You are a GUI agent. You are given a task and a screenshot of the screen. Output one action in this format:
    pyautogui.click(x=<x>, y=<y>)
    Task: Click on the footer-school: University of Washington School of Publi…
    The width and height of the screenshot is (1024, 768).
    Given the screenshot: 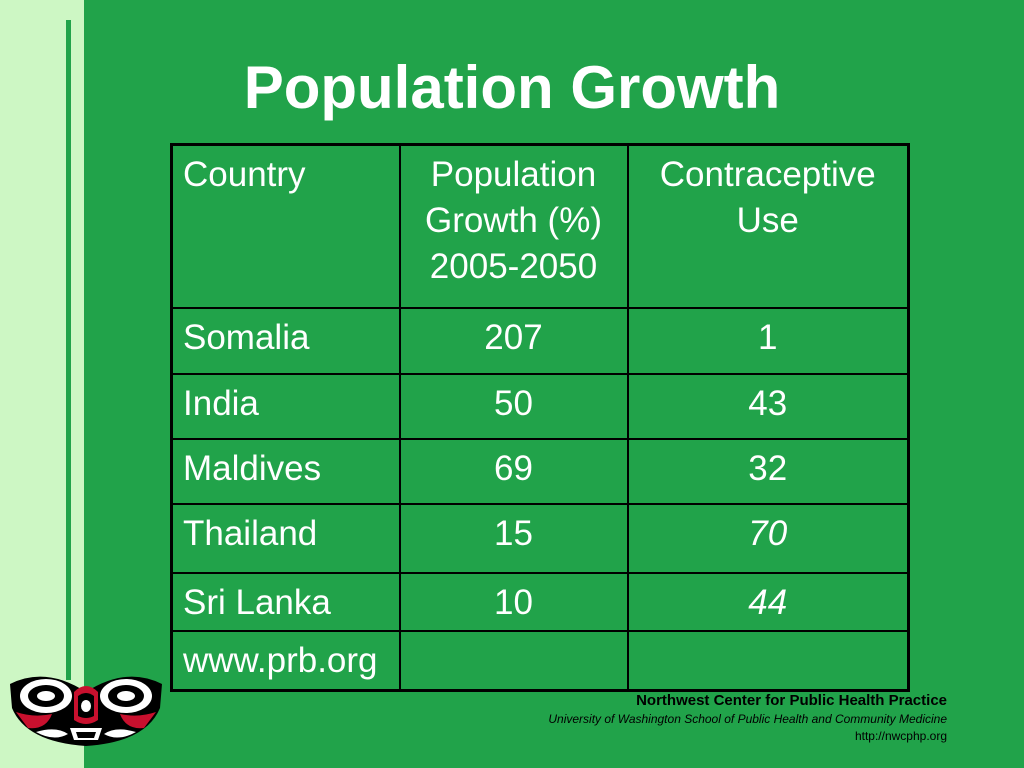 What is the action you would take?
    pyautogui.click(x=747, y=719)
    